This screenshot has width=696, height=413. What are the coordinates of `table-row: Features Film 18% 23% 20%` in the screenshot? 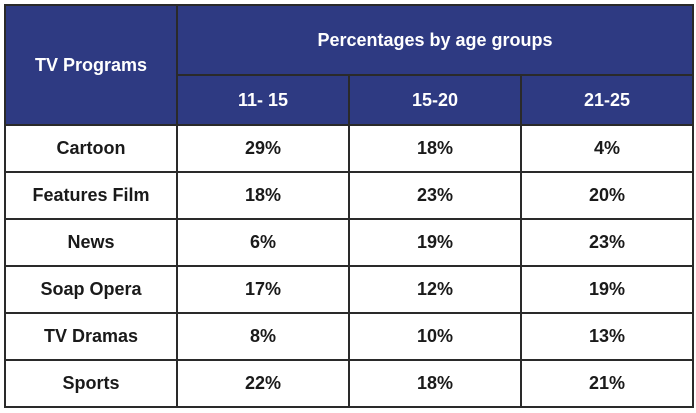 It's located at (349, 195).